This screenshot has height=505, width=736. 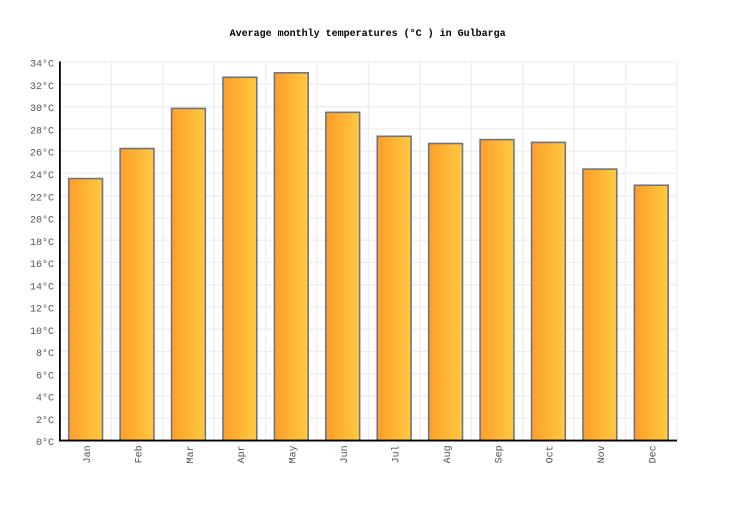 I want to click on svg-text: 0°C, so click(x=45, y=443).